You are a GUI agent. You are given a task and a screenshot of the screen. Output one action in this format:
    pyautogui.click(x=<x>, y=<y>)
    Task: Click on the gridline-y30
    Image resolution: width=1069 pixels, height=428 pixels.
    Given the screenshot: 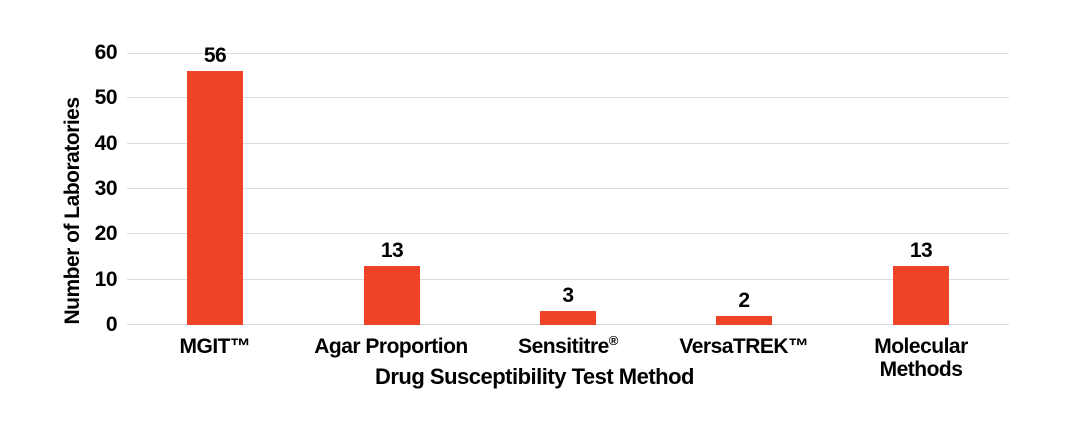 What is the action you would take?
    pyautogui.click(x=568, y=188)
    